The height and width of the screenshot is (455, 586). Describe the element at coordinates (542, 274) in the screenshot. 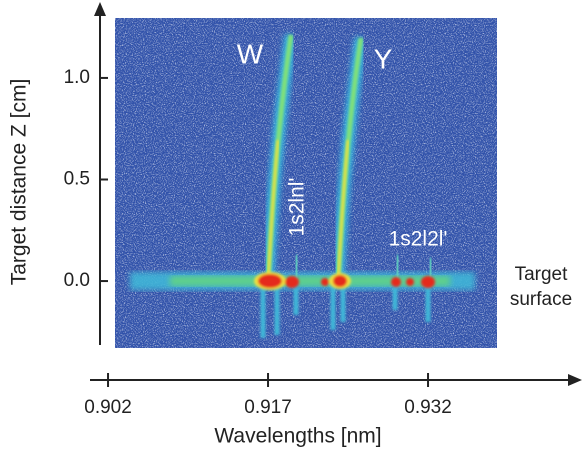

I see `side-label: Target` at that location.